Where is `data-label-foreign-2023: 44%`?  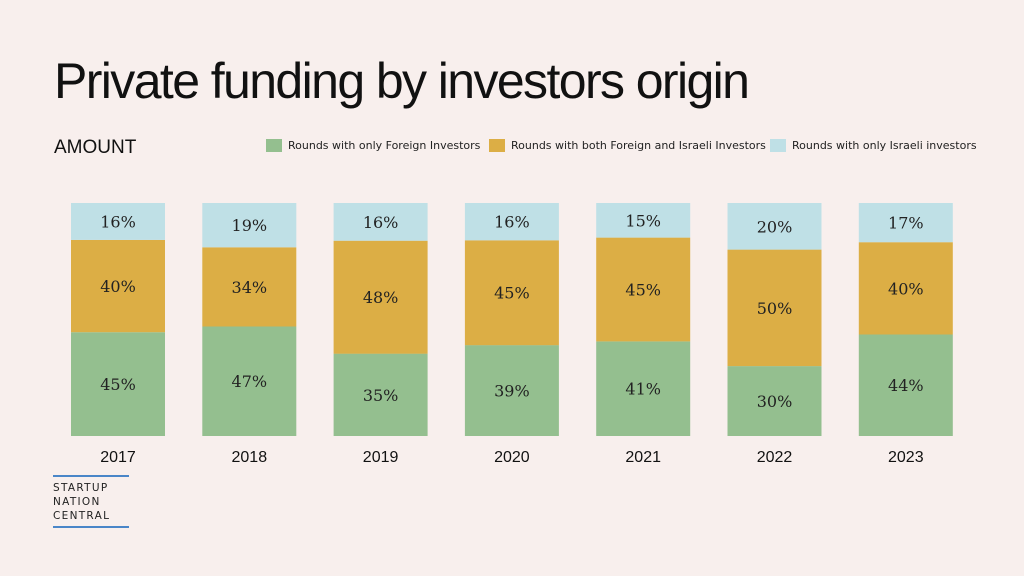
data-label-foreign-2023: 44% is located at coordinates (906, 385).